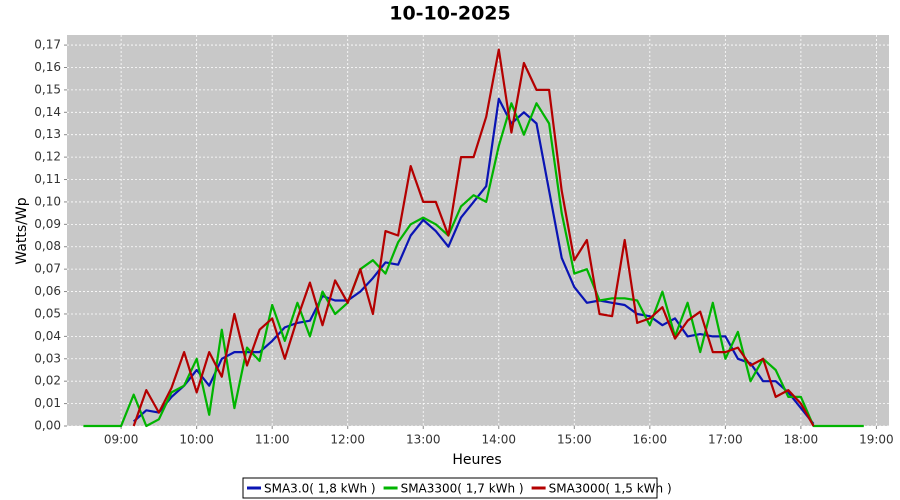  I want to click on y-tick-label: 0,10, so click(47, 201).